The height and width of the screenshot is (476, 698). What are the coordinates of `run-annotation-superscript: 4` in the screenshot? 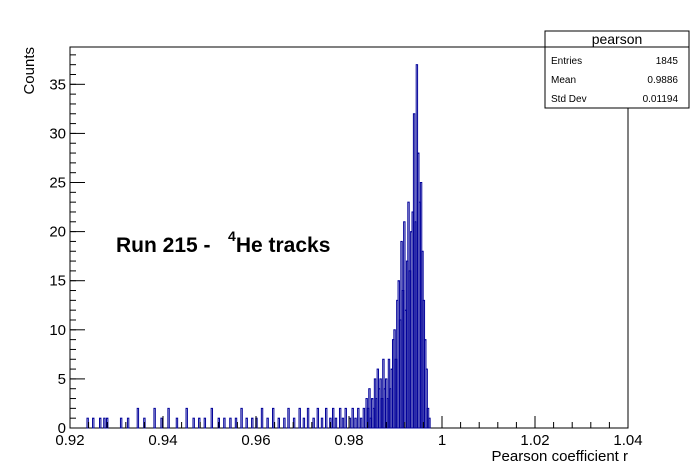 It's located at (232, 236).